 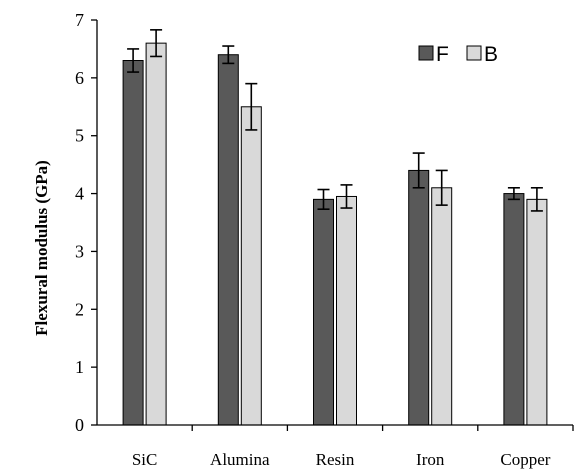 I want to click on error-bar-F-alumina, so click(x=228, y=55).